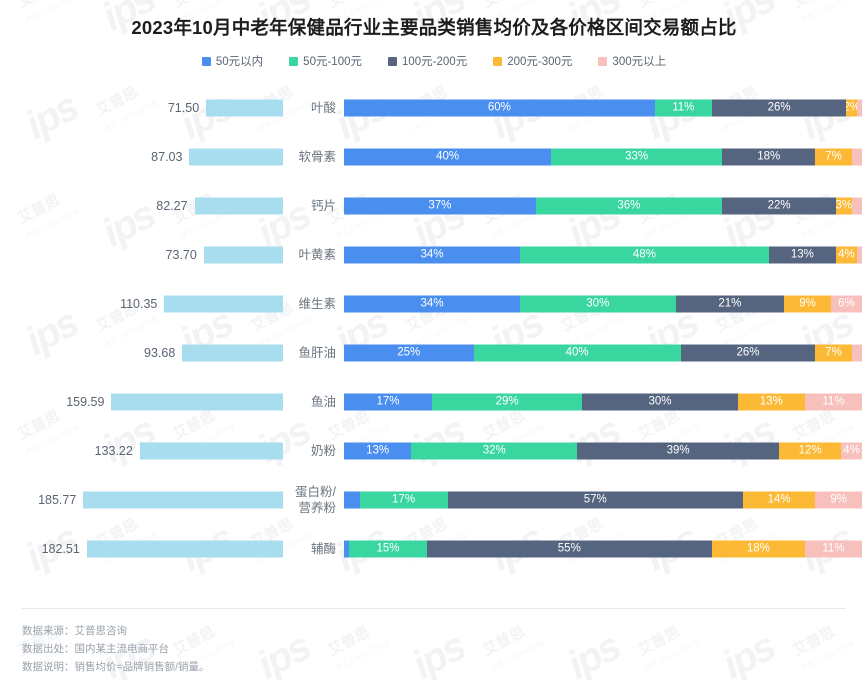  I want to click on segment-value-label: 7%, so click(833, 156).